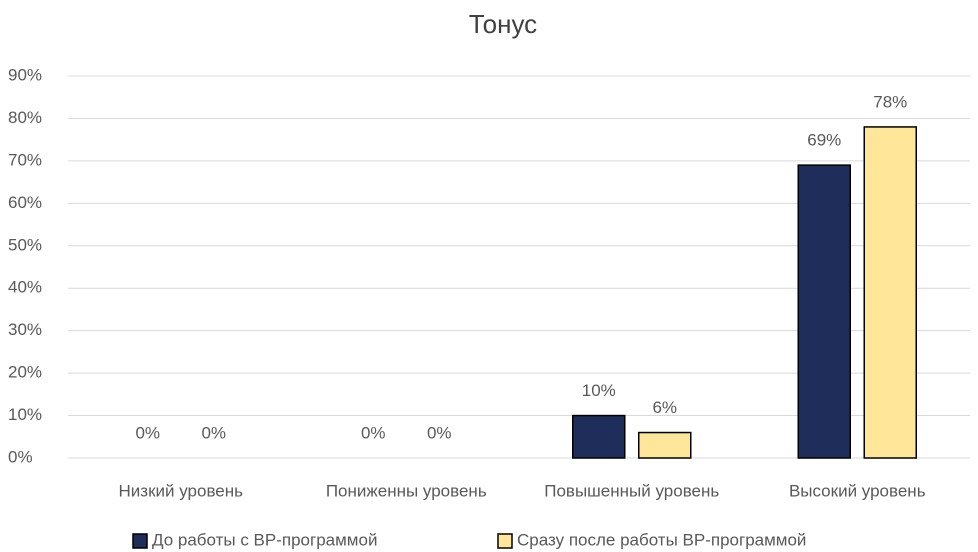  Describe the element at coordinates (890, 101) in the screenshot. I see `data-label: 78%` at that location.